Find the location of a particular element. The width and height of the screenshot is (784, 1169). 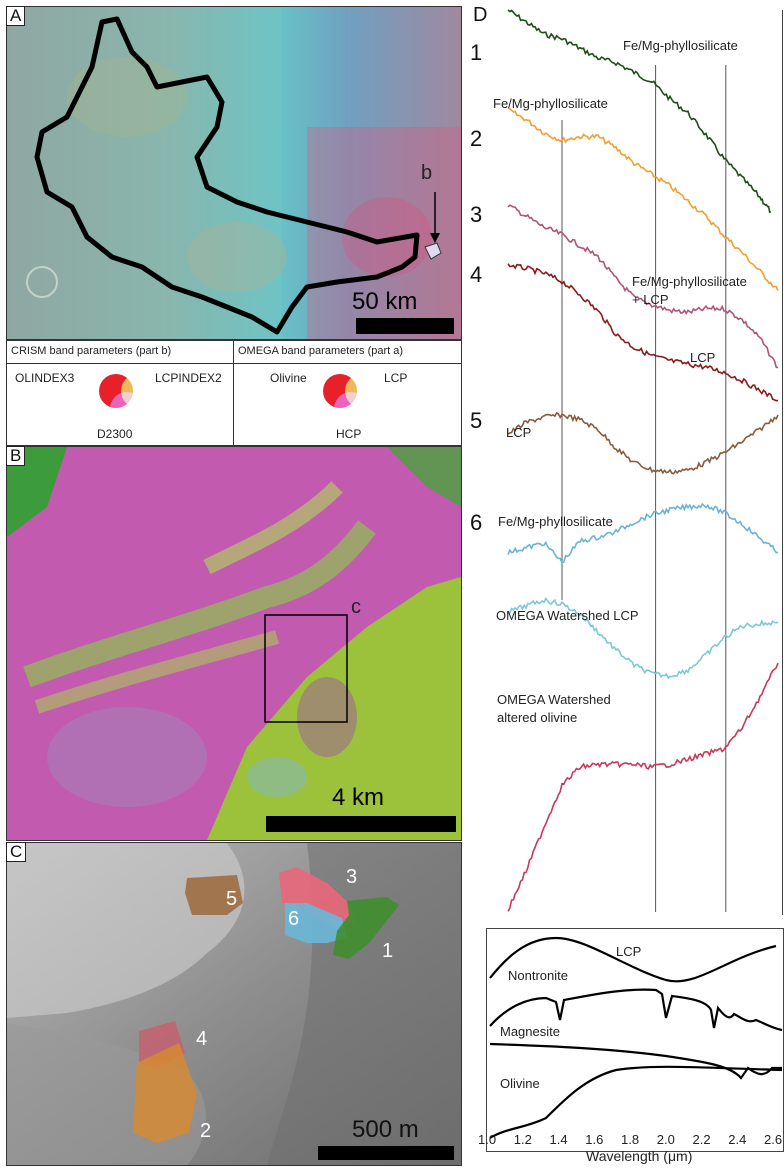

panel-a-scale-label: 50 km is located at coordinates (385, 301).